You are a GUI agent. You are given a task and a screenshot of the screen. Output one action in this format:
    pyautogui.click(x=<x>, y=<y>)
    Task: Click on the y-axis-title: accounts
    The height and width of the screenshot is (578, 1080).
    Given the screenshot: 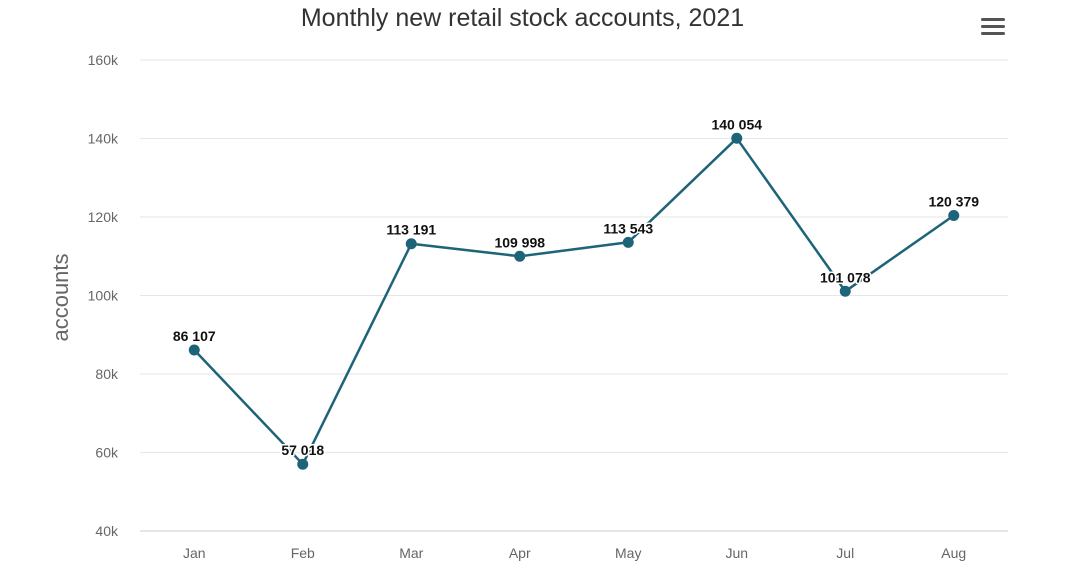 What is the action you would take?
    pyautogui.click(x=60, y=297)
    